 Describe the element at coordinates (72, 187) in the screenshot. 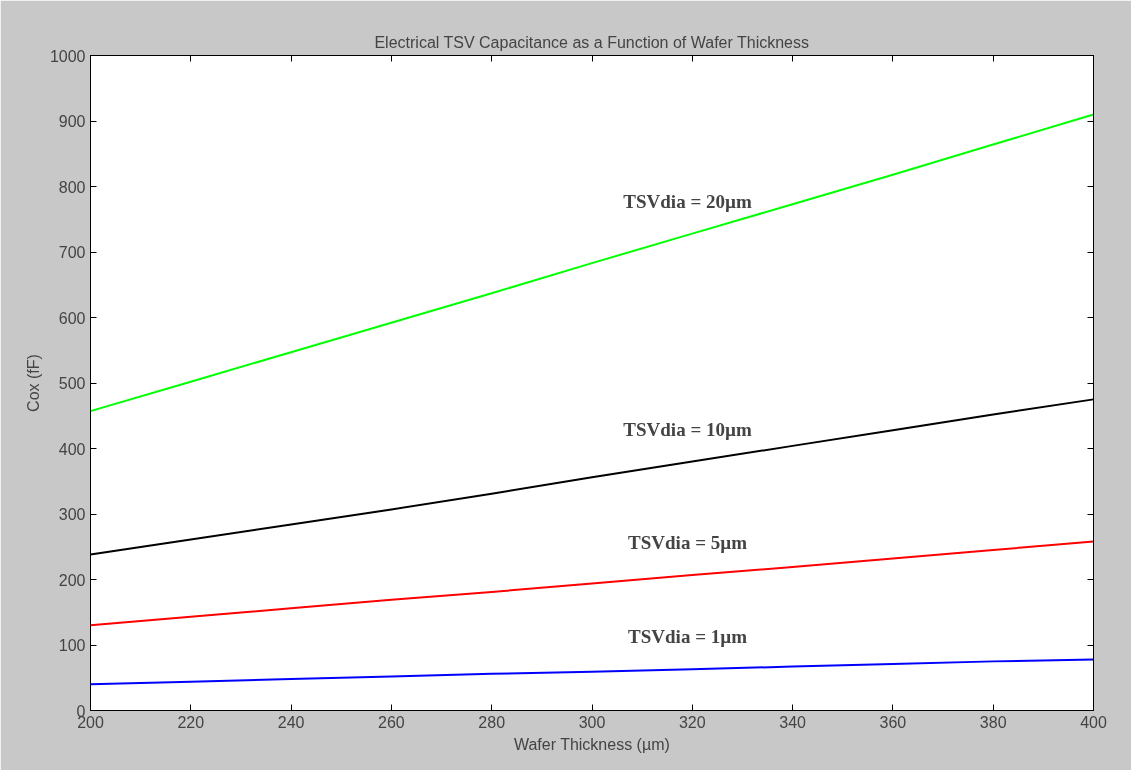

I see `y-tick-label: 800` at that location.